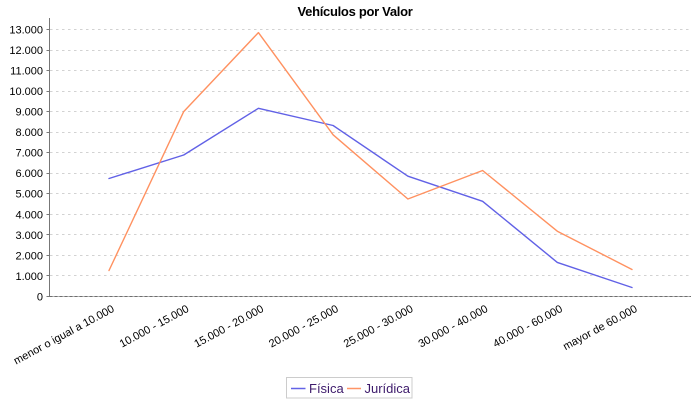 The width and height of the screenshot is (700, 400). What do you see at coordinates (388, 388) in the screenshot?
I see `svg-text: Jurídica` at bounding box center [388, 388].